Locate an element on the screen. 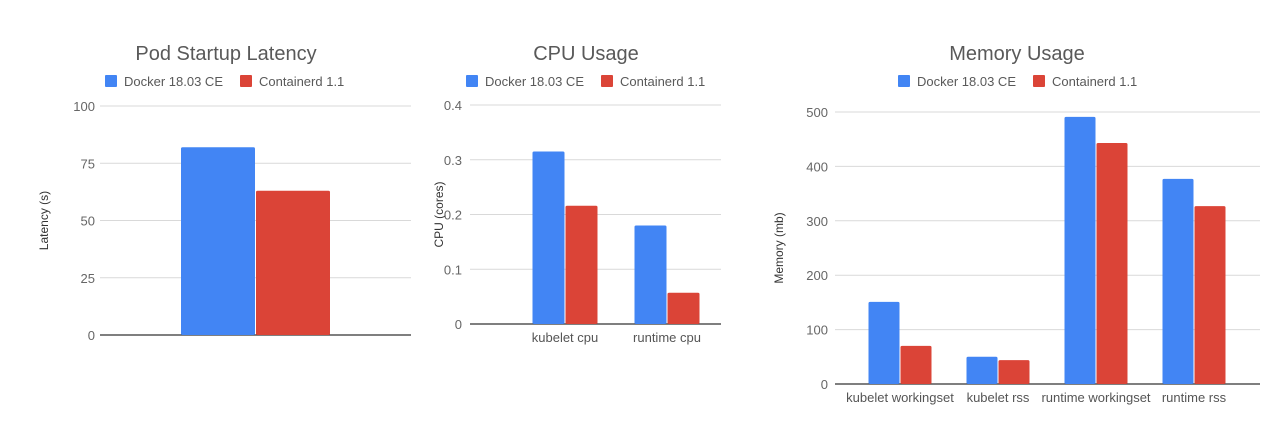 The height and width of the screenshot is (424, 1280). x-category-label: runtime cpu is located at coordinates (667, 337).